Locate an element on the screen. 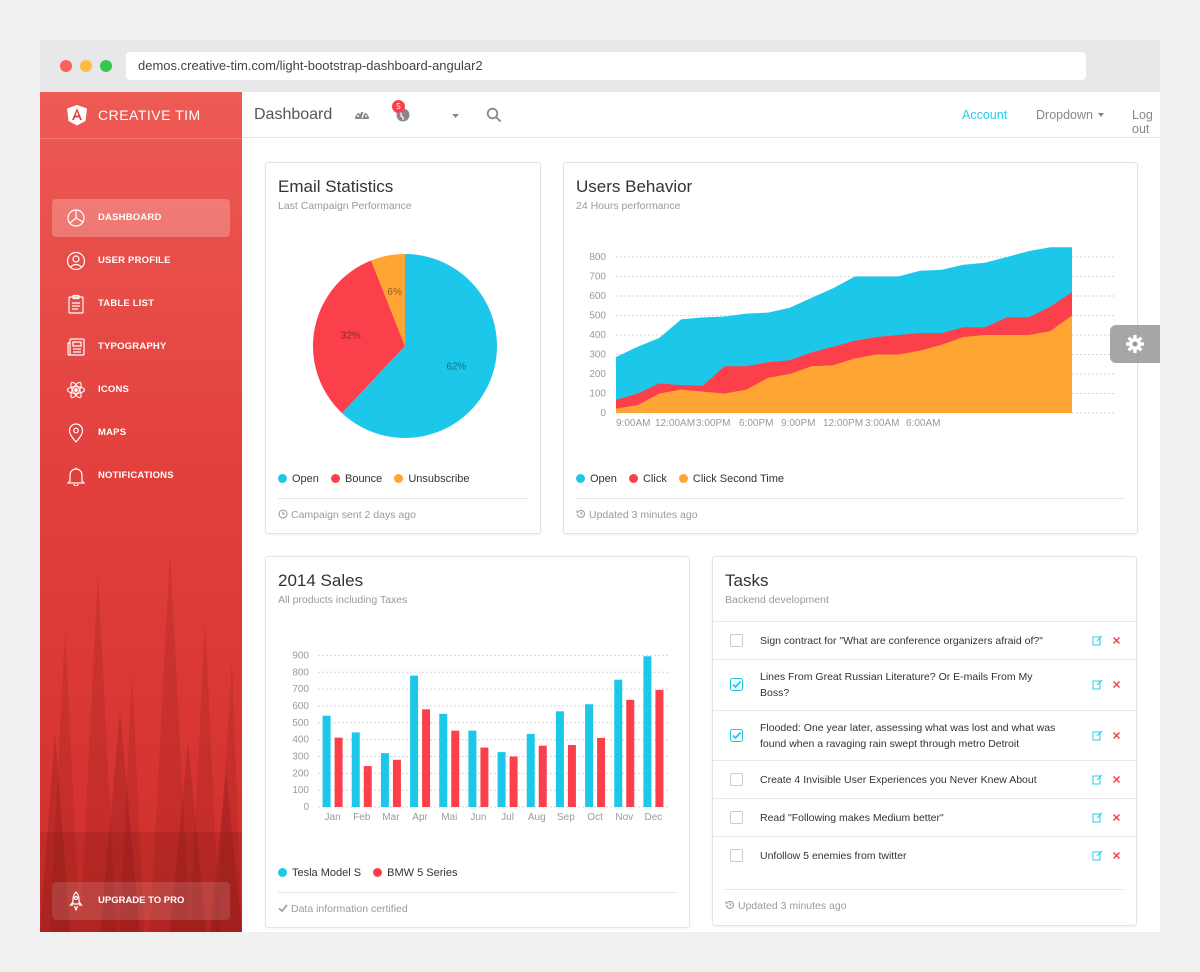 Image resolution: width=1200 pixels, height=972 pixels. x-tick-label: Aug is located at coordinates (537, 817).